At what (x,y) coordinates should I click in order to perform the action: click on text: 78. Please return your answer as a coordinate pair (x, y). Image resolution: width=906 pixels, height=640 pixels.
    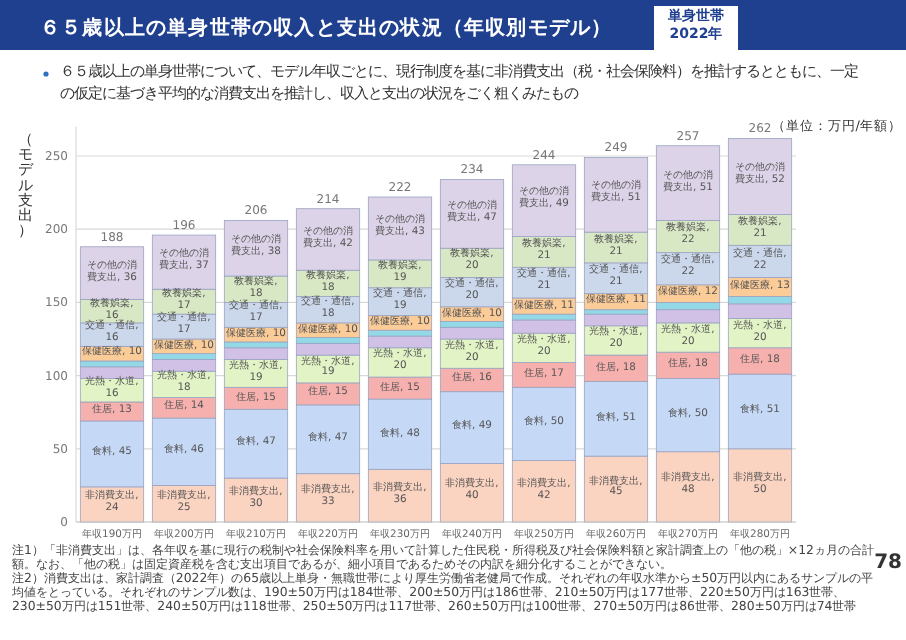
    Looking at the image, I should click on (888, 563).